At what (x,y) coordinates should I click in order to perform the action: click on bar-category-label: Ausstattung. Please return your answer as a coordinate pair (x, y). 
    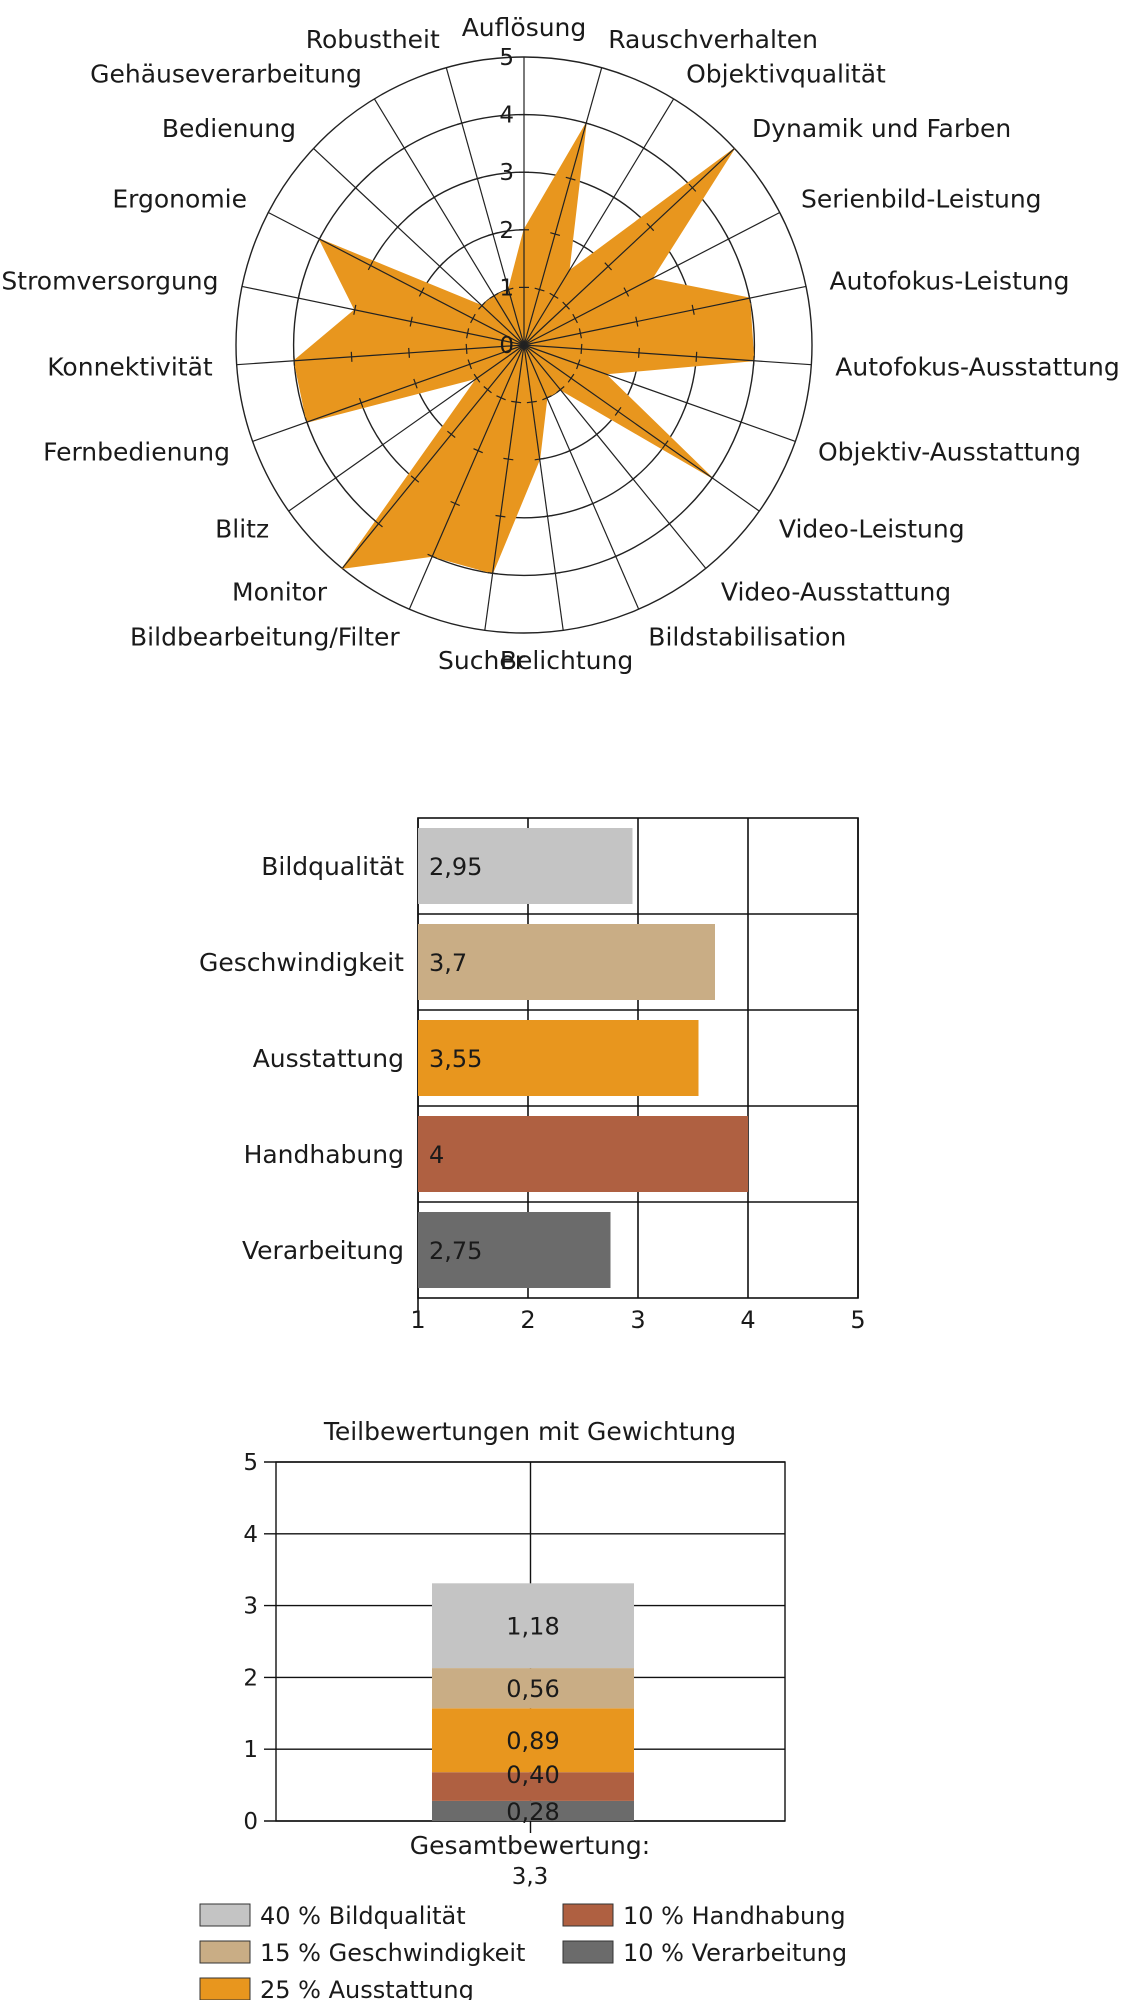
    Looking at the image, I should click on (328, 1058).